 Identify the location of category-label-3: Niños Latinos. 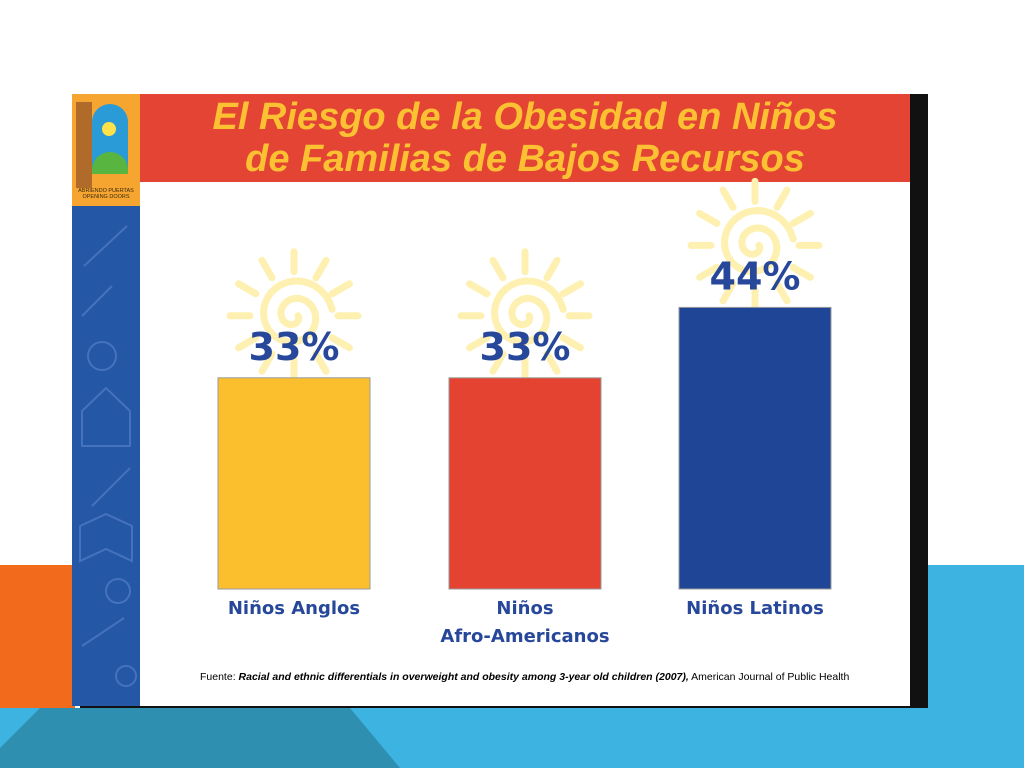
(755, 608).